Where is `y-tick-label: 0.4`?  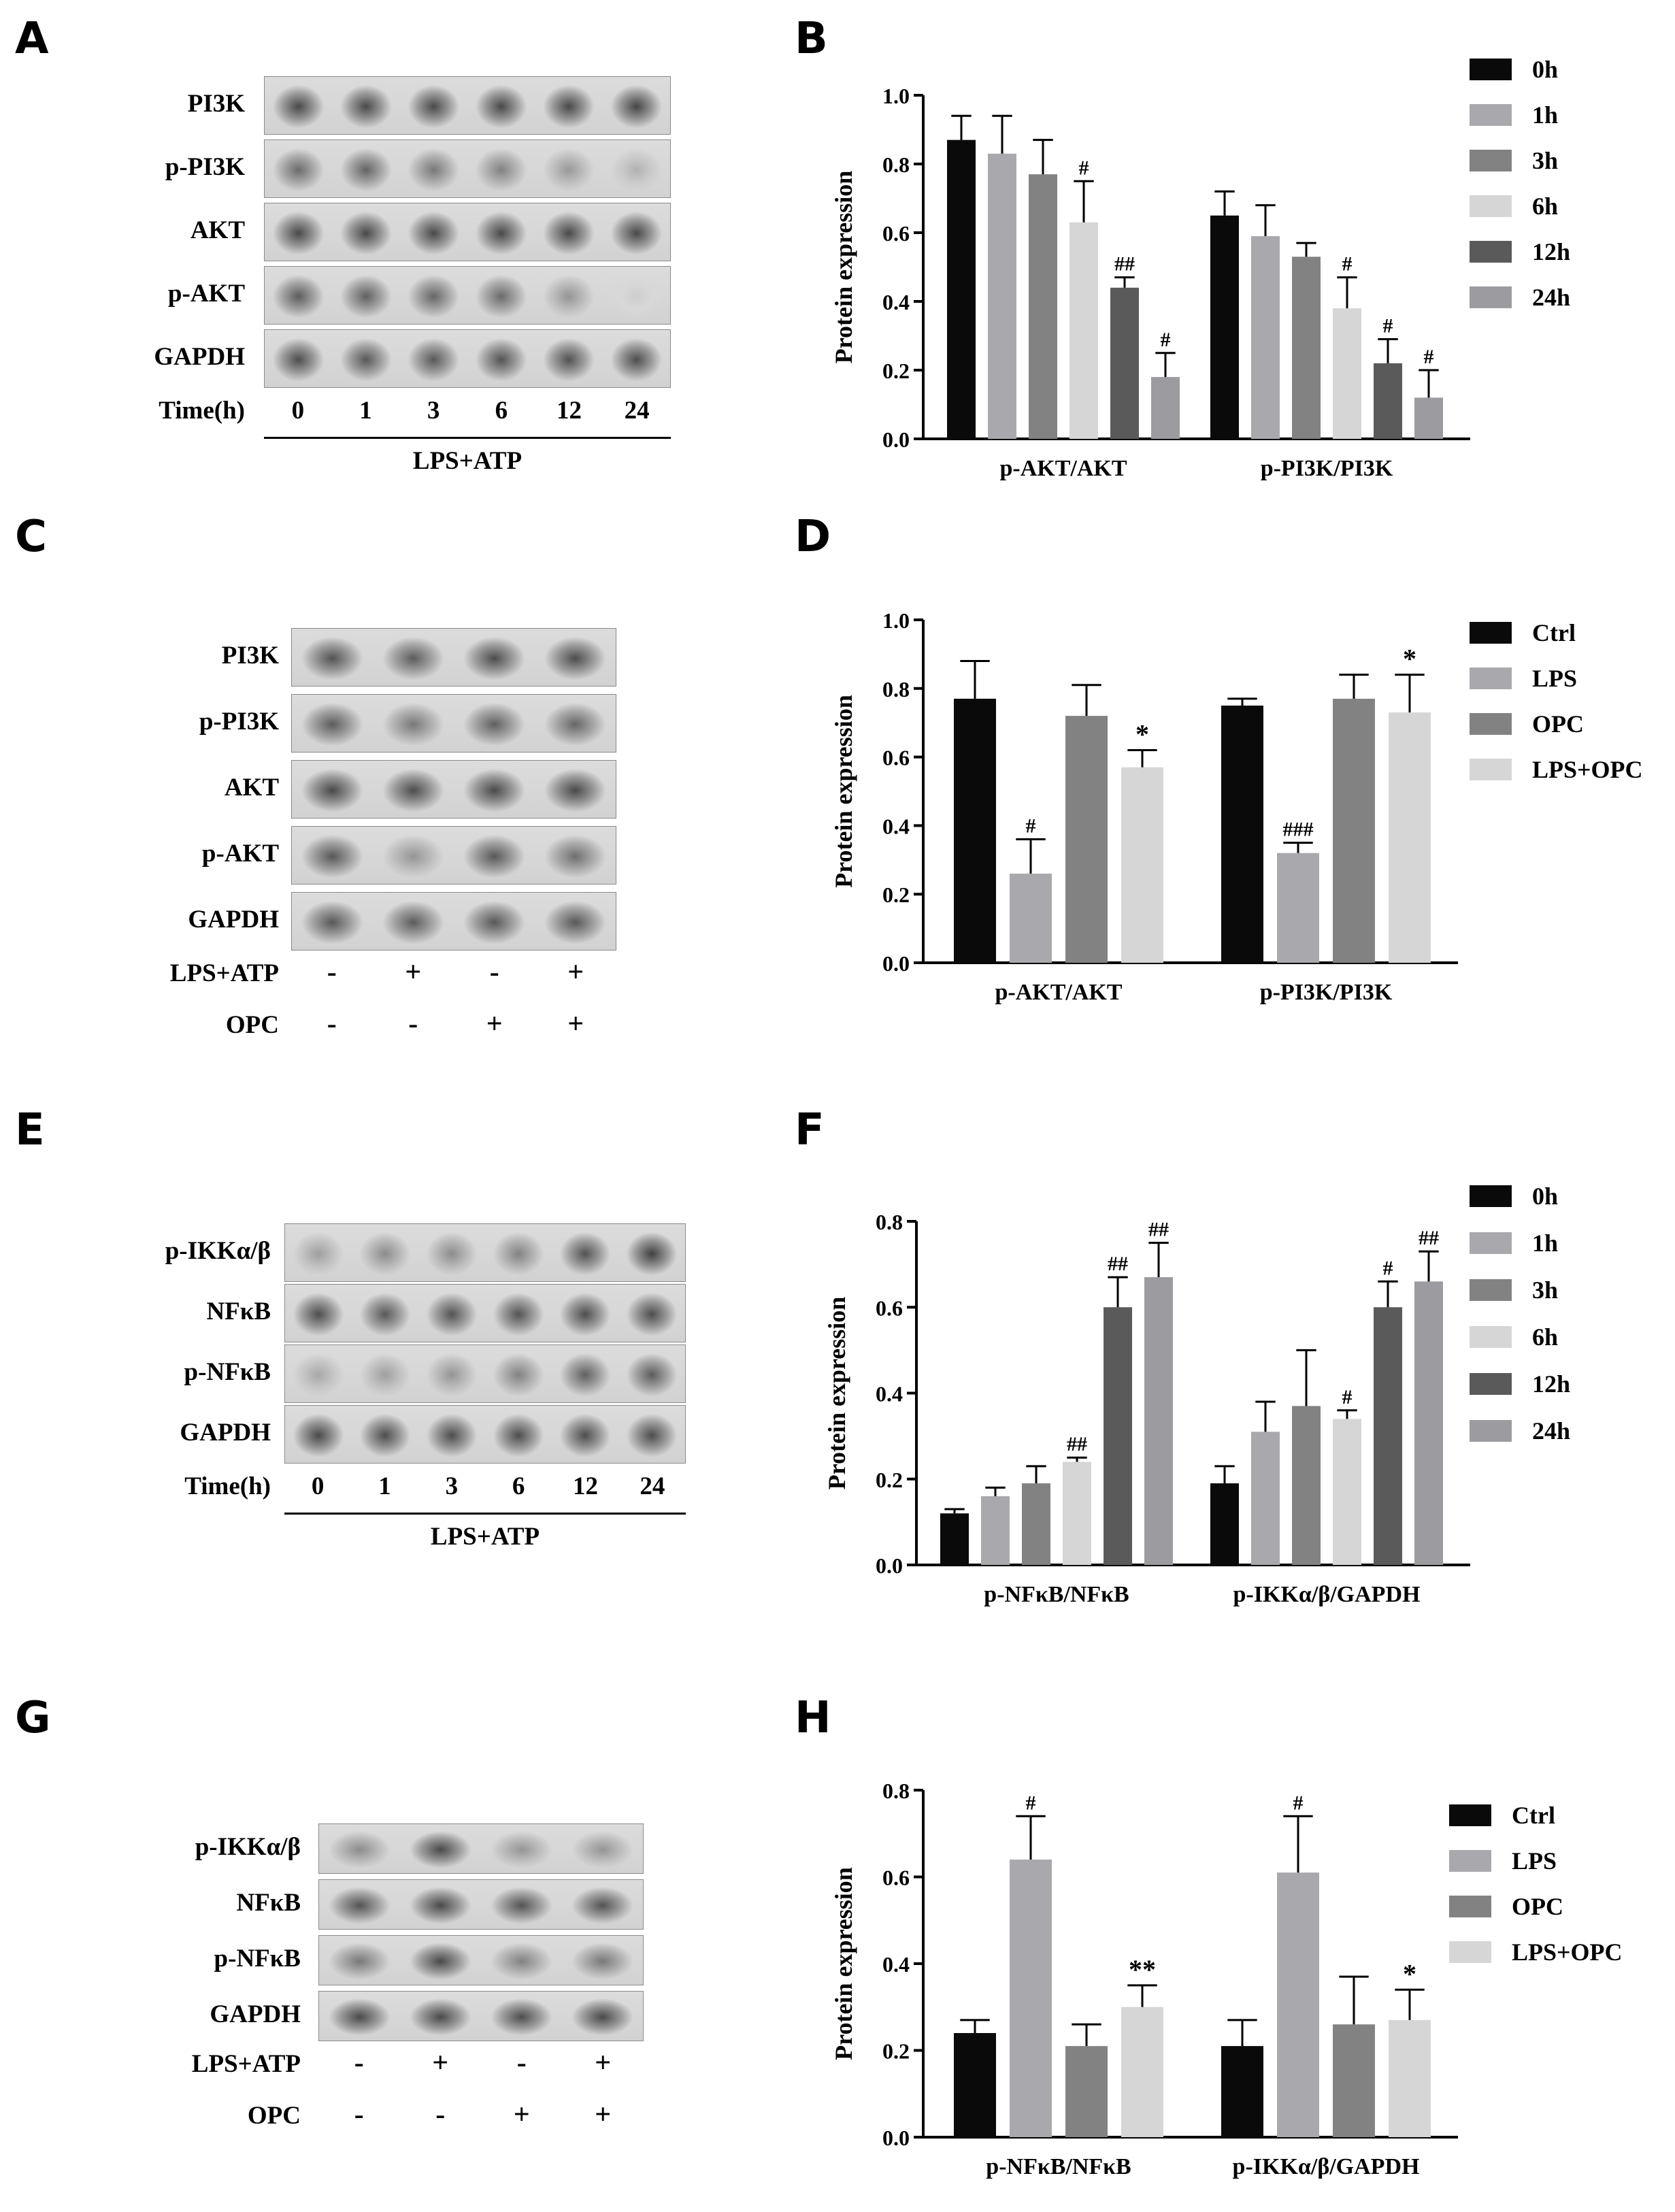
y-tick-label: 0.4 is located at coordinates (889, 1394).